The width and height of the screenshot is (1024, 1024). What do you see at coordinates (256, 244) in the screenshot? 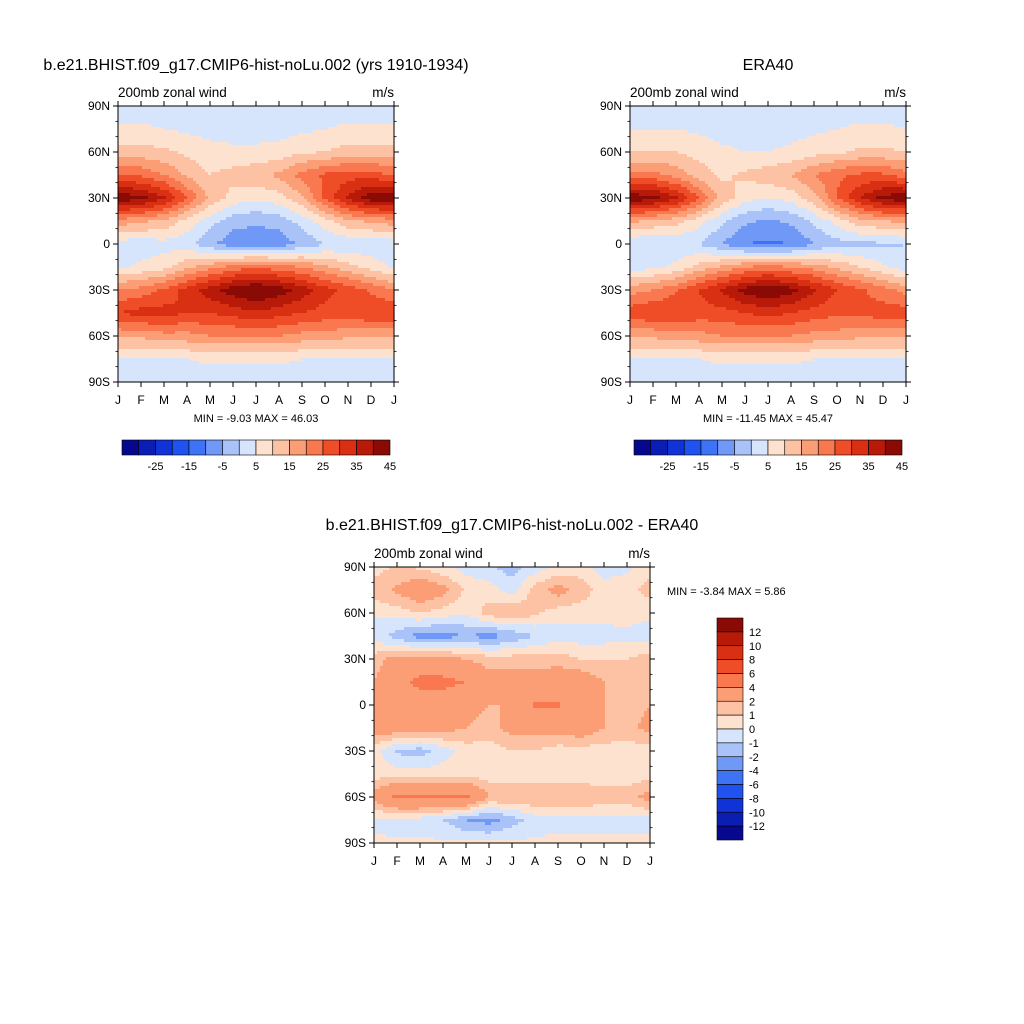
I see `contour-field` at bounding box center [256, 244].